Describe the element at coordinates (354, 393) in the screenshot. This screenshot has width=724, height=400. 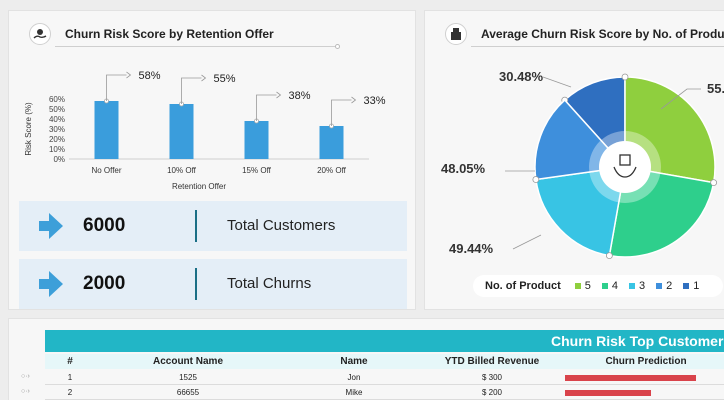
I see `table-cell: Mike` at that location.